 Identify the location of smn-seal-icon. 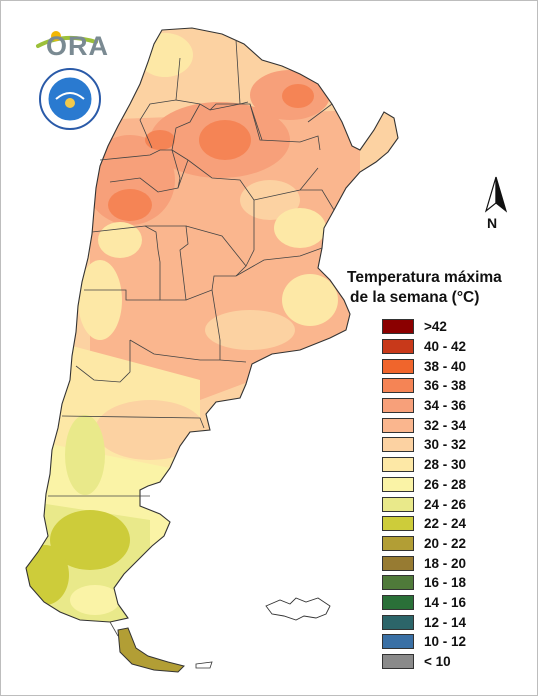
(70, 99).